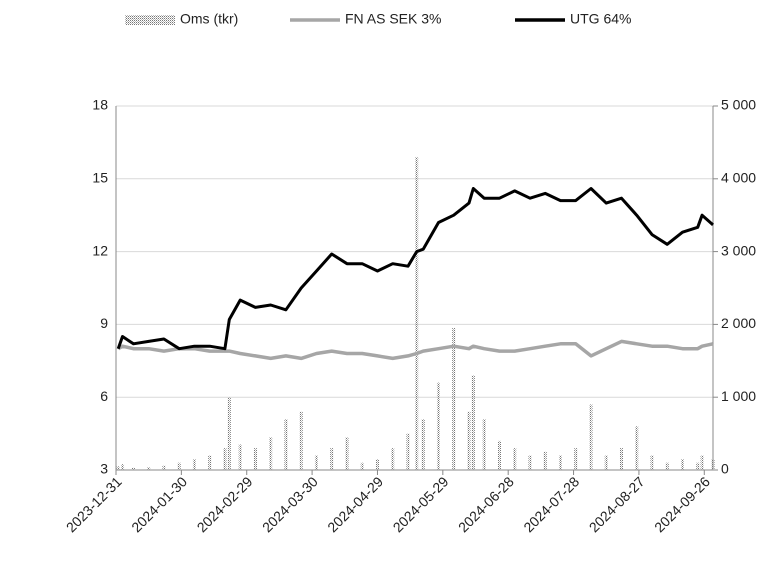  Describe the element at coordinates (100, 105) in the screenshot. I see `y-tick-label: 18` at that location.